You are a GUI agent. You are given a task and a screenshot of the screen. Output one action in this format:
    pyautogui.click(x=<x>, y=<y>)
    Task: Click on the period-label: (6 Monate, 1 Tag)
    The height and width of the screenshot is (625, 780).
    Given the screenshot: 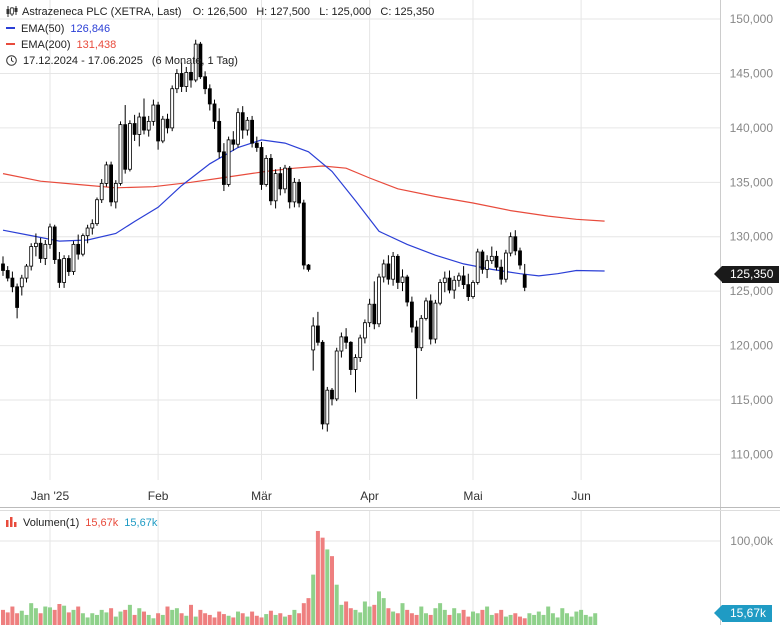 What is the action you would take?
    pyautogui.click(x=194, y=61)
    